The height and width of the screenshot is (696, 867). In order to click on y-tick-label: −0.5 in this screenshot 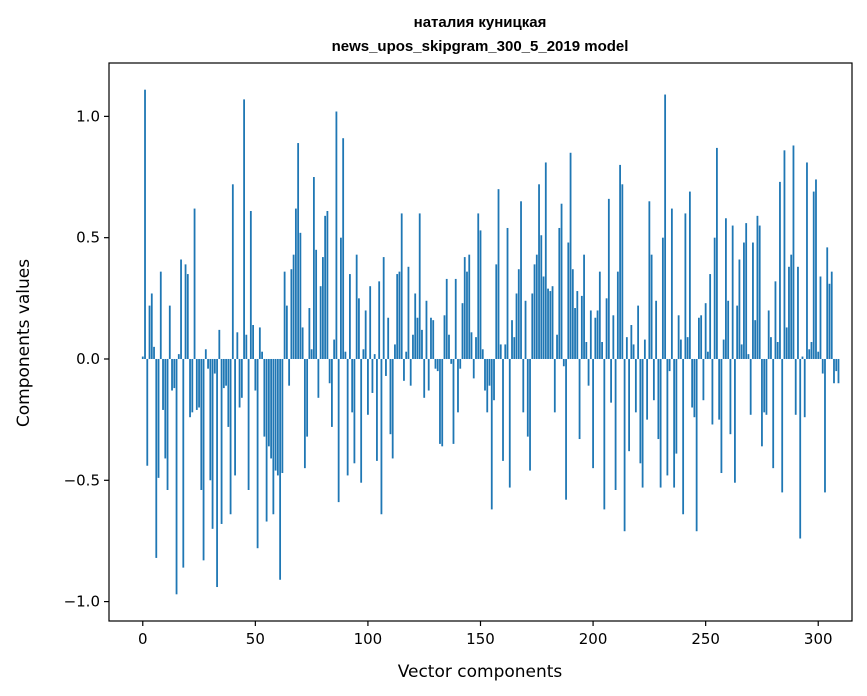, I will do `click(82, 480)`.